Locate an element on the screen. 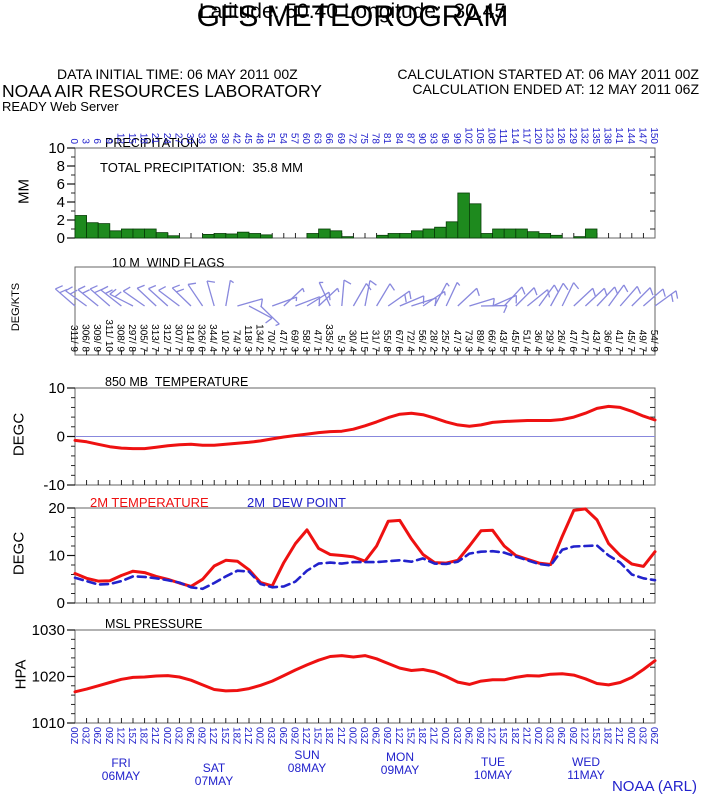  svg-text: 20 is located at coordinates (56, 508).